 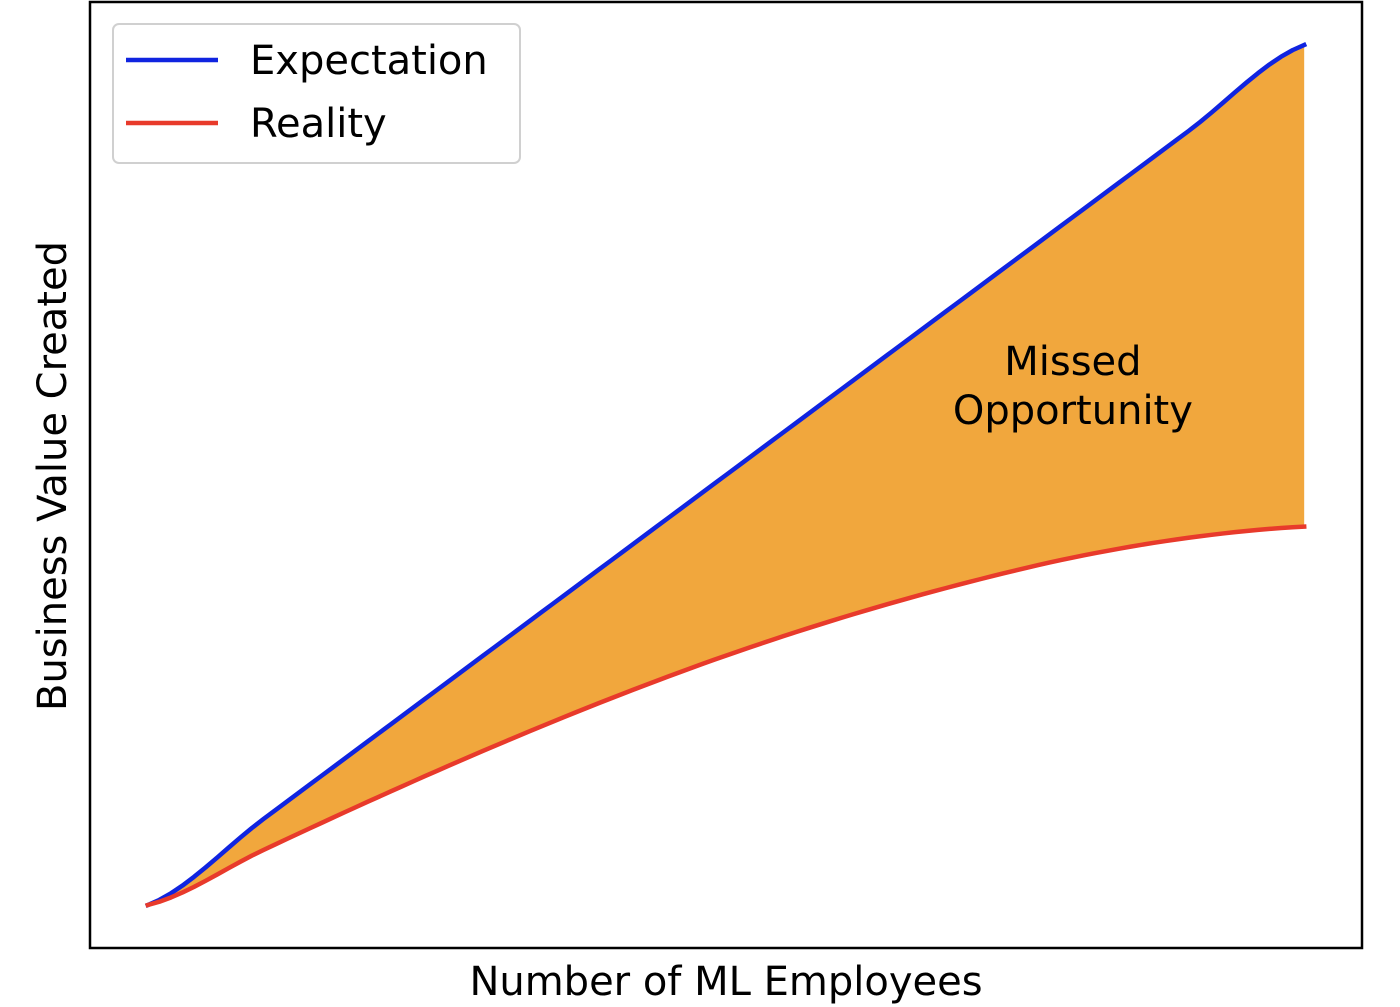 What do you see at coordinates (725, 982) in the screenshot?
I see `x-axis-label: Number of ML Employees` at bounding box center [725, 982].